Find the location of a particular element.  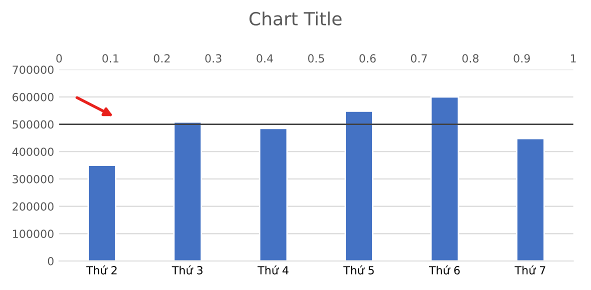

x-tick-label: Thứ 7 is located at coordinates (530, 269).